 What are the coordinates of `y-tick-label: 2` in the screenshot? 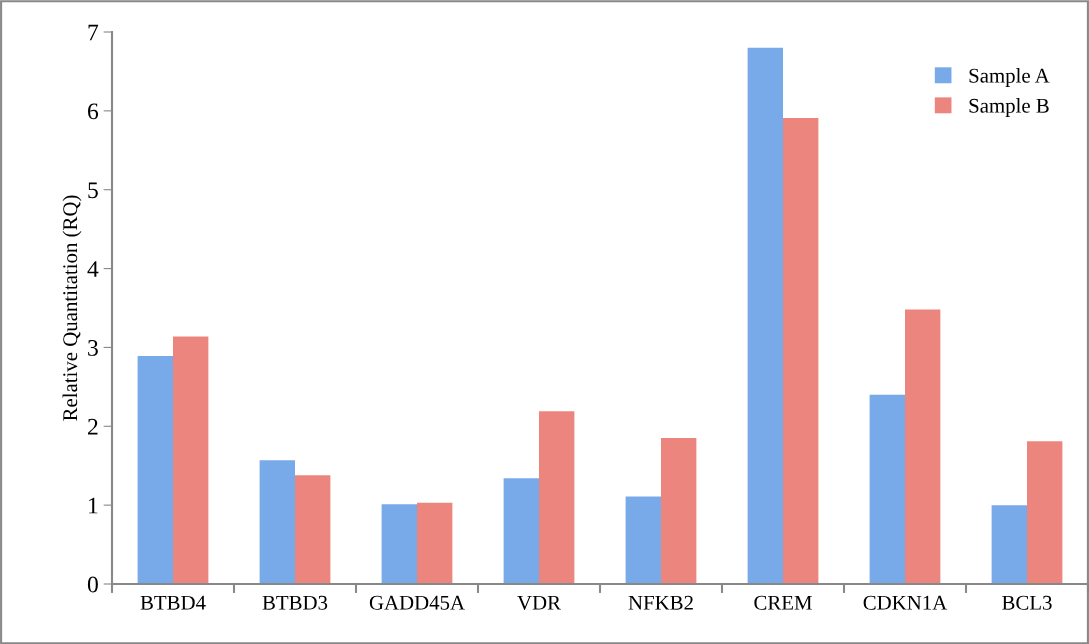 It's located at (93, 426).